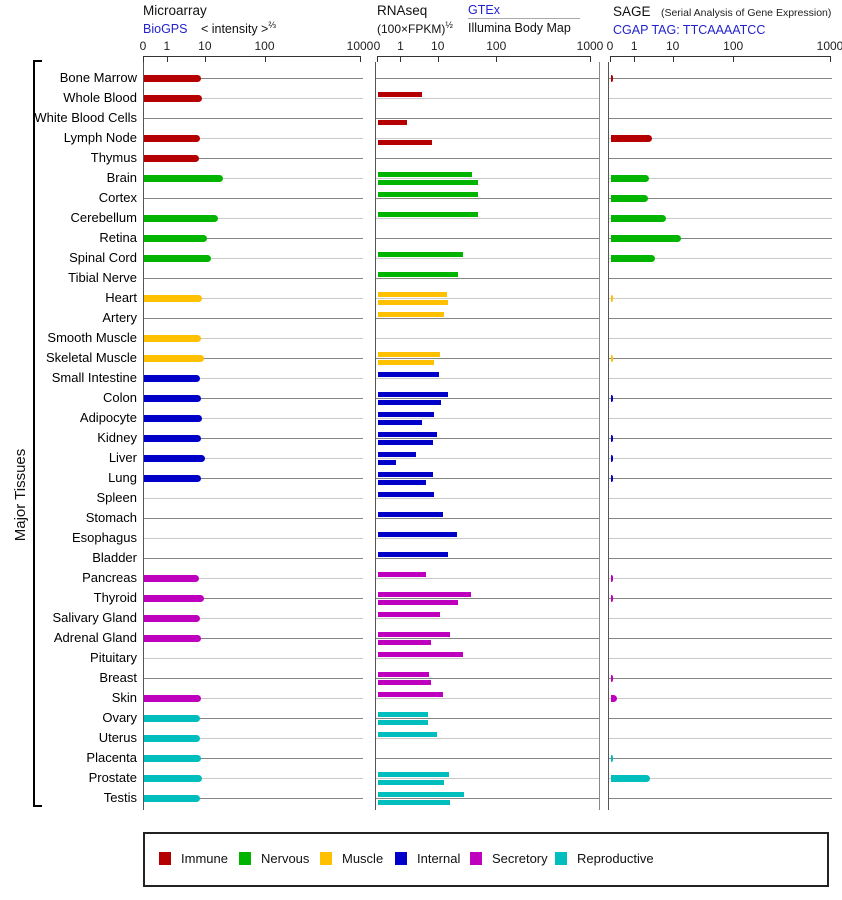 This screenshot has height=900, width=842. Describe the element at coordinates (120, 397) in the screenshot. I see `tissue-label: Colon` at that location.